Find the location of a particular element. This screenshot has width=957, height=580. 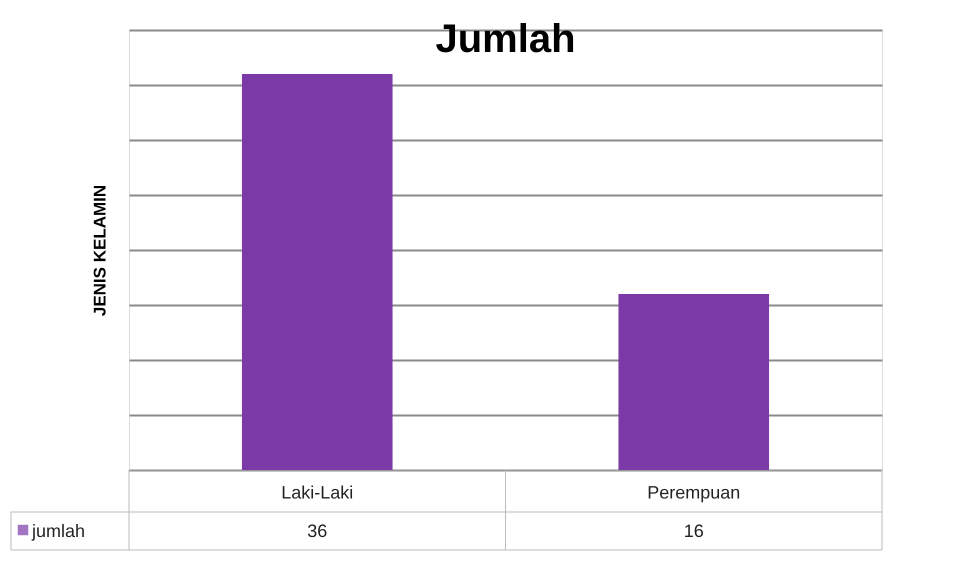

legend-label: jumlah is located at coordinates (58, 531).